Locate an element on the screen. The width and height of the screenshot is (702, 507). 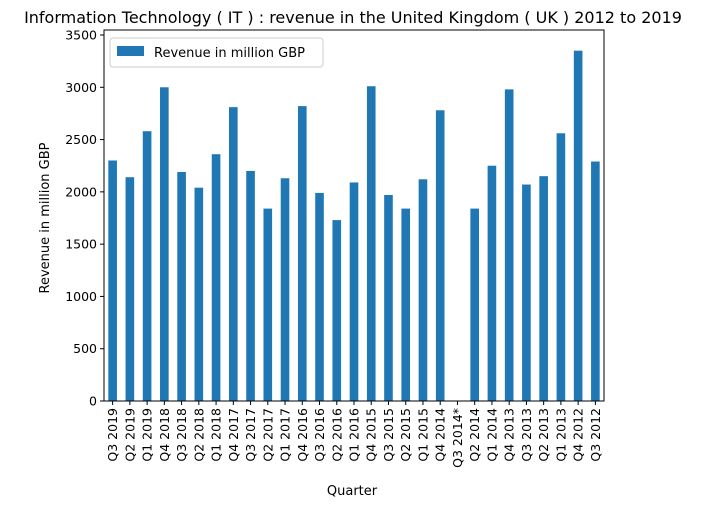
x-tick-label: Q3 2017 is located at coordinates (250, 435).